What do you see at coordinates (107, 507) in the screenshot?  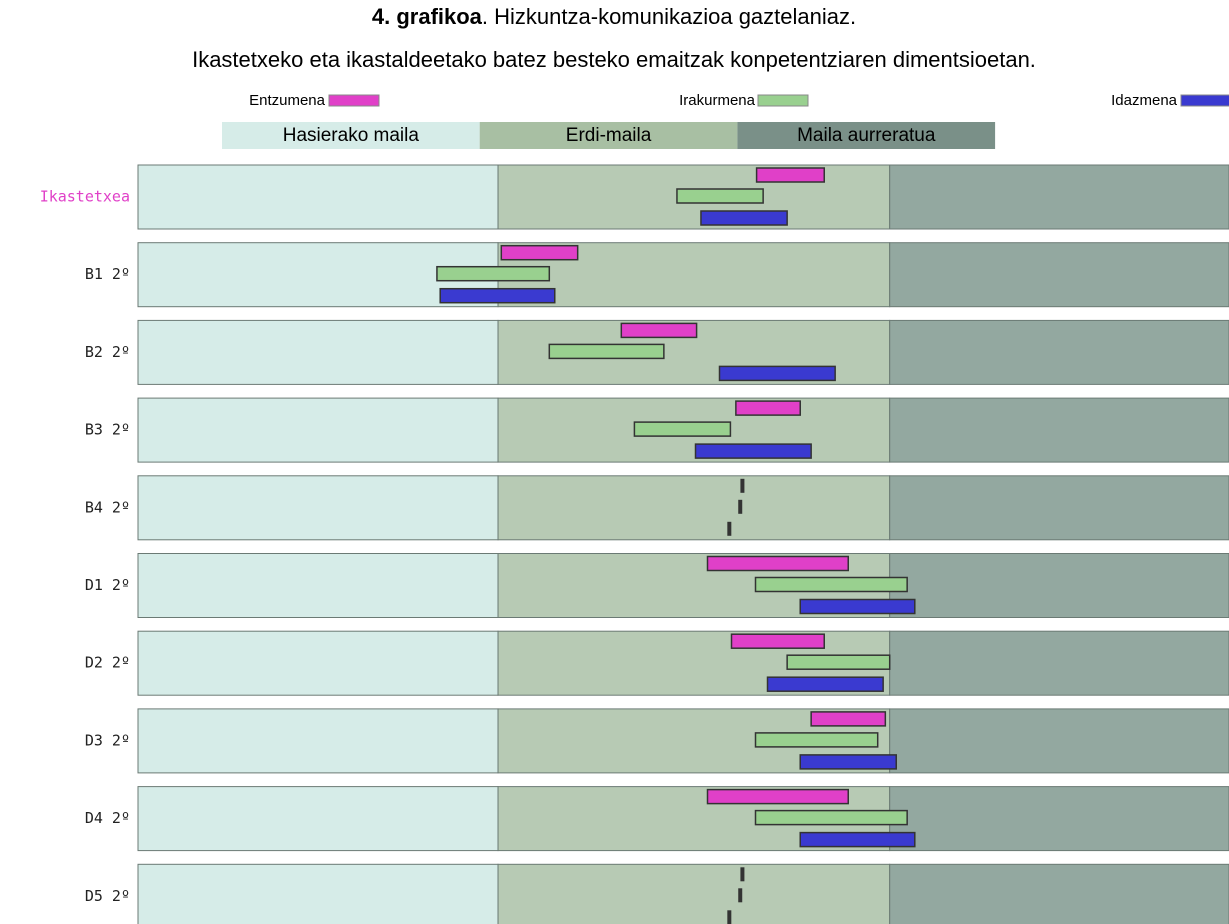 I see `category-label: B4 2º` at bounding box center [107, 507].